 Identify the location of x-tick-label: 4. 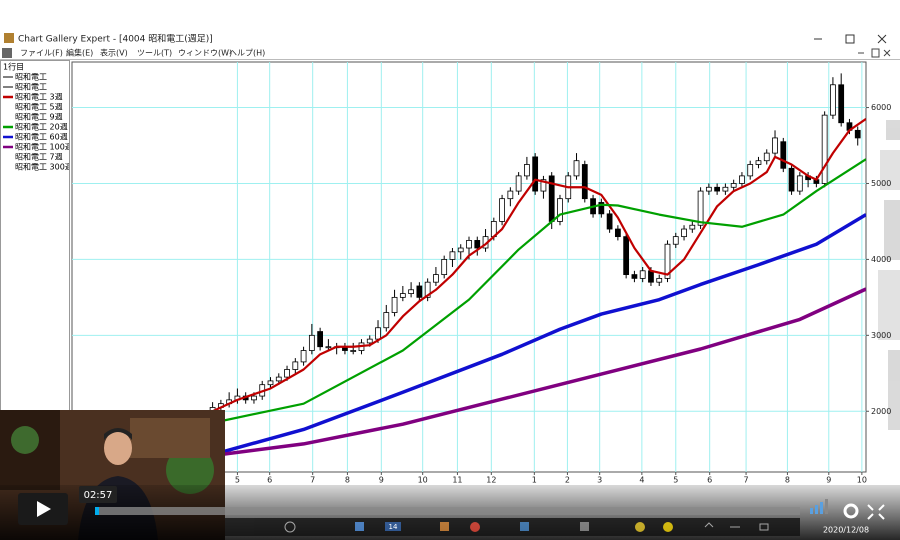
(641, 480).